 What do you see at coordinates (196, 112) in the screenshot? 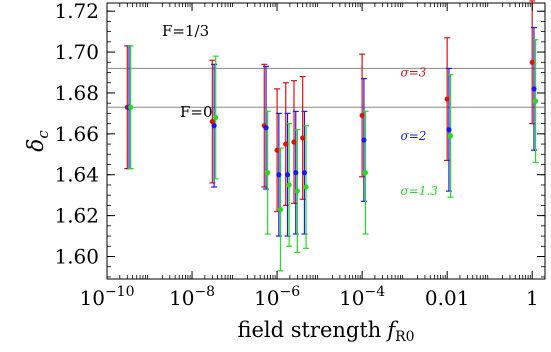
I see `reference-line-label: F=0` at bounding box center [196, 112].